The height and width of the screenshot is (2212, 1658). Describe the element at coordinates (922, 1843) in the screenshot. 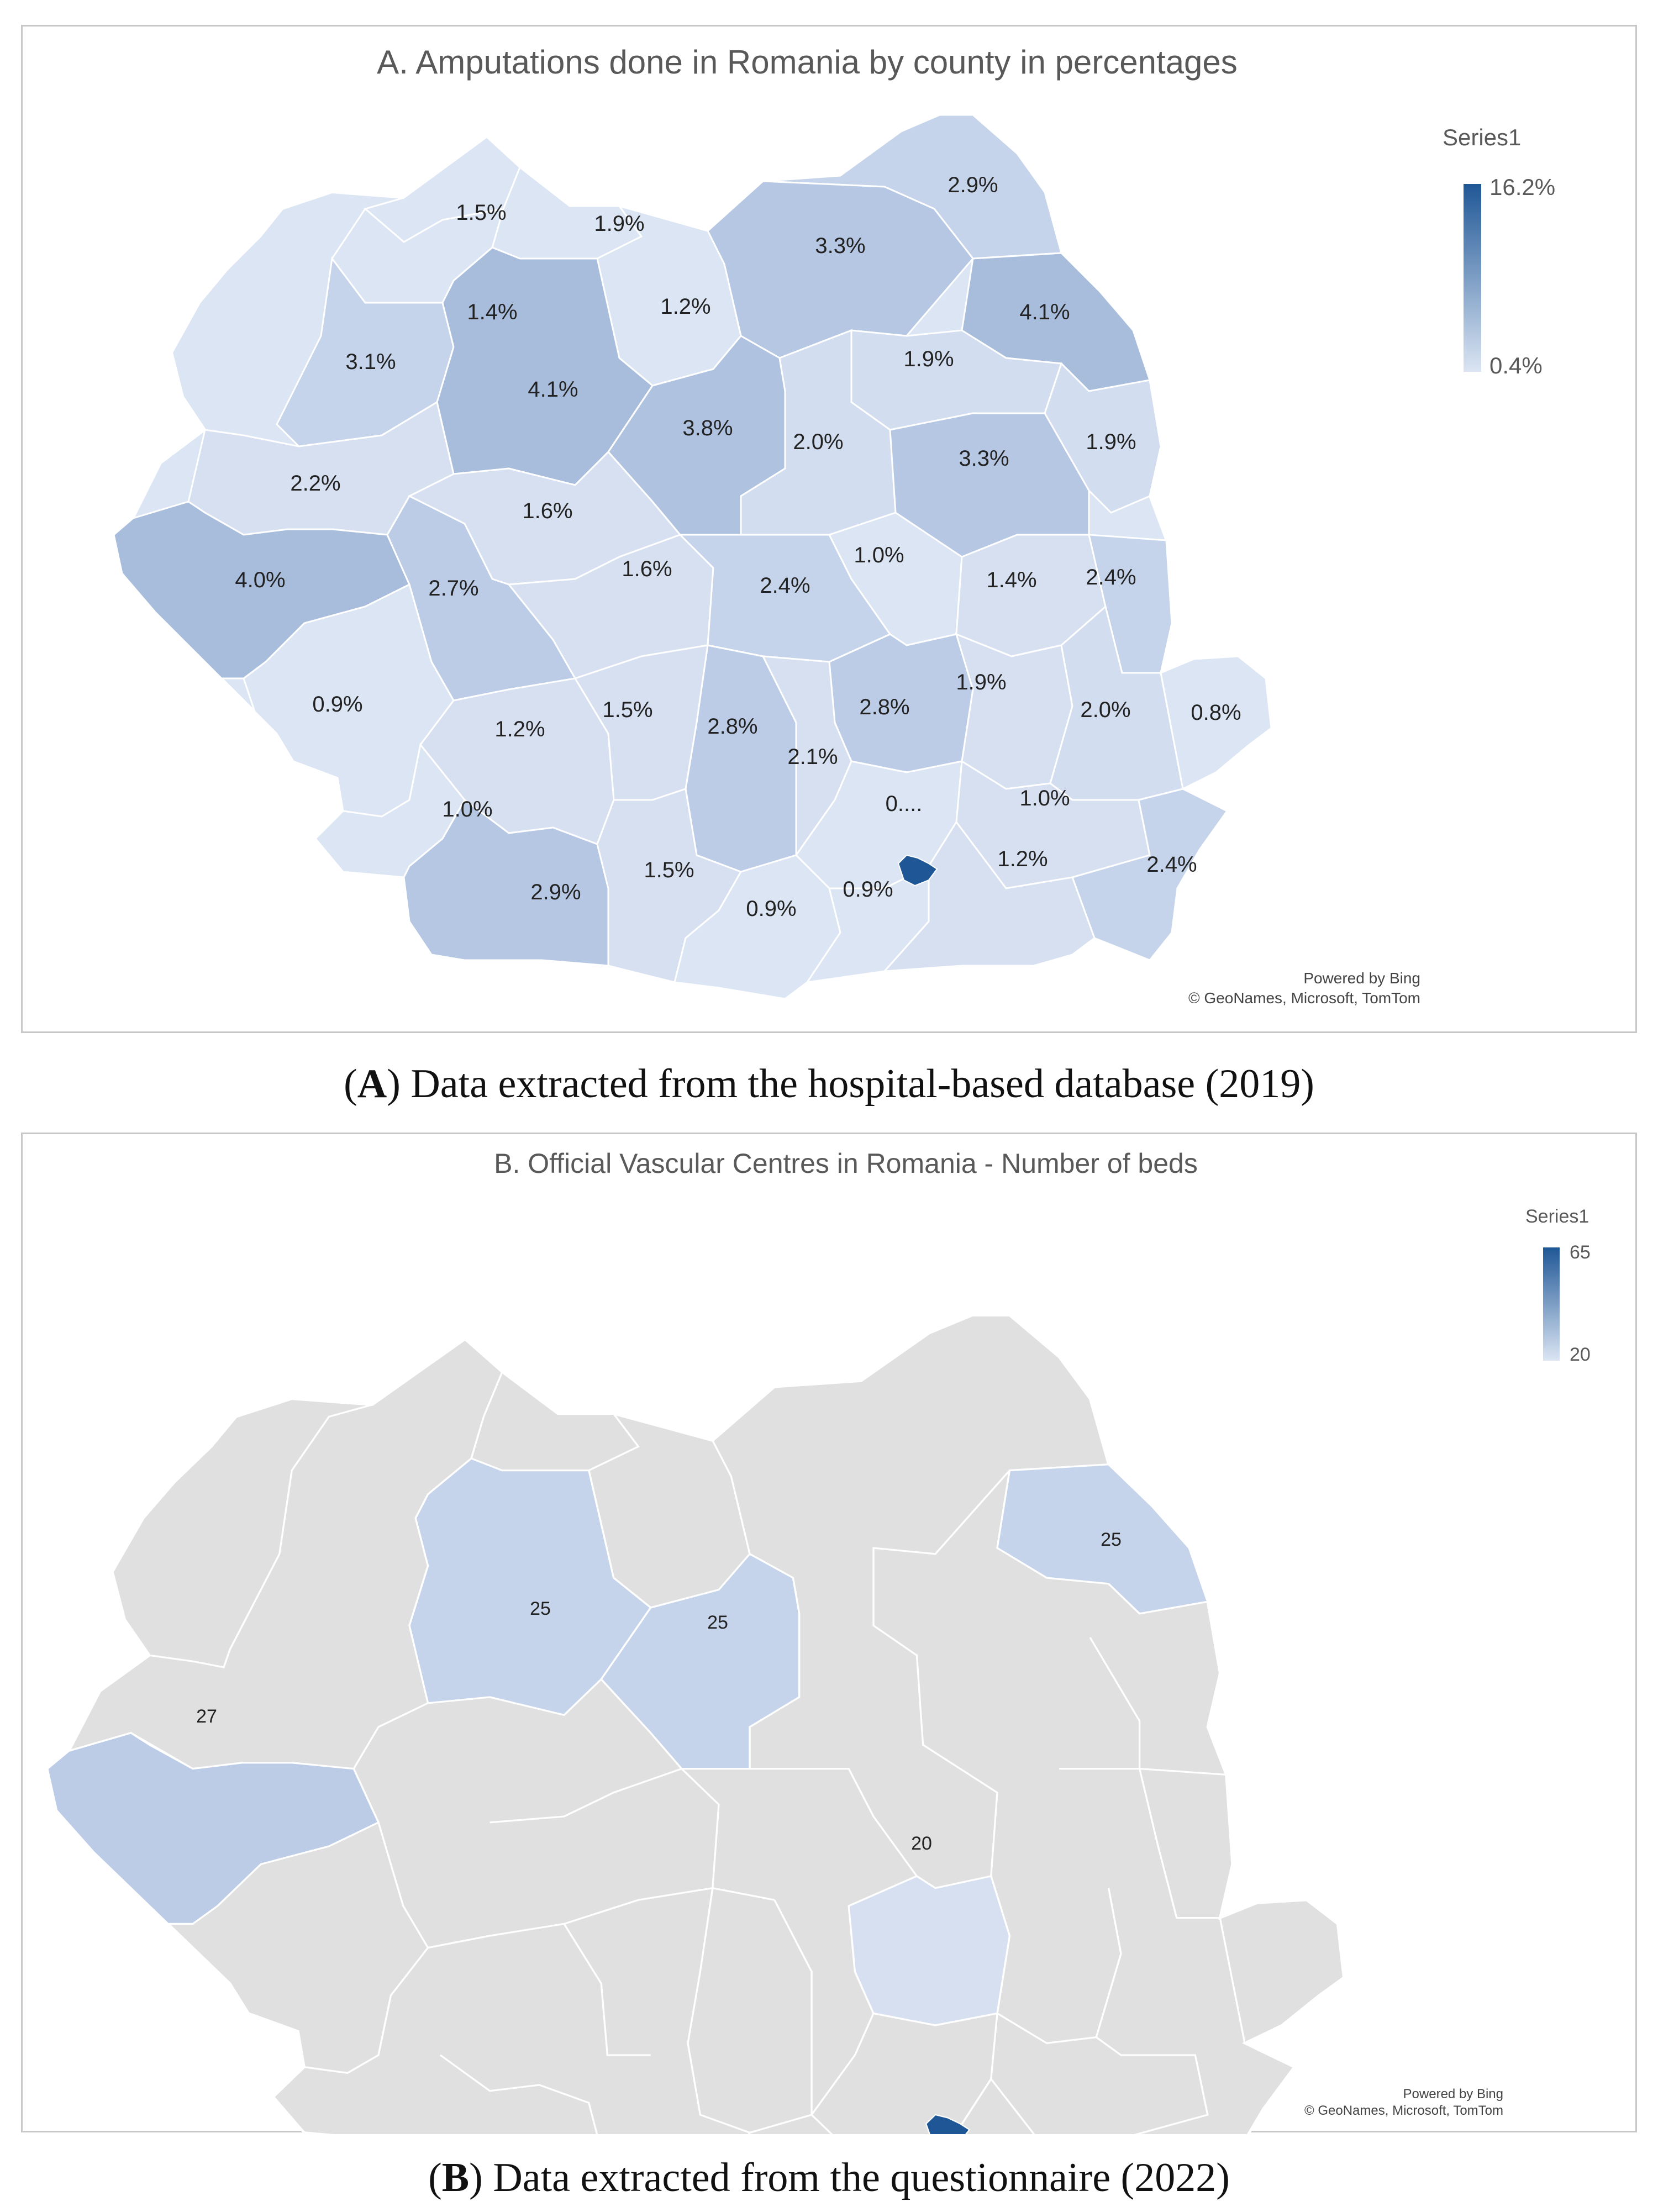

I see `county-label: 20` at that location.